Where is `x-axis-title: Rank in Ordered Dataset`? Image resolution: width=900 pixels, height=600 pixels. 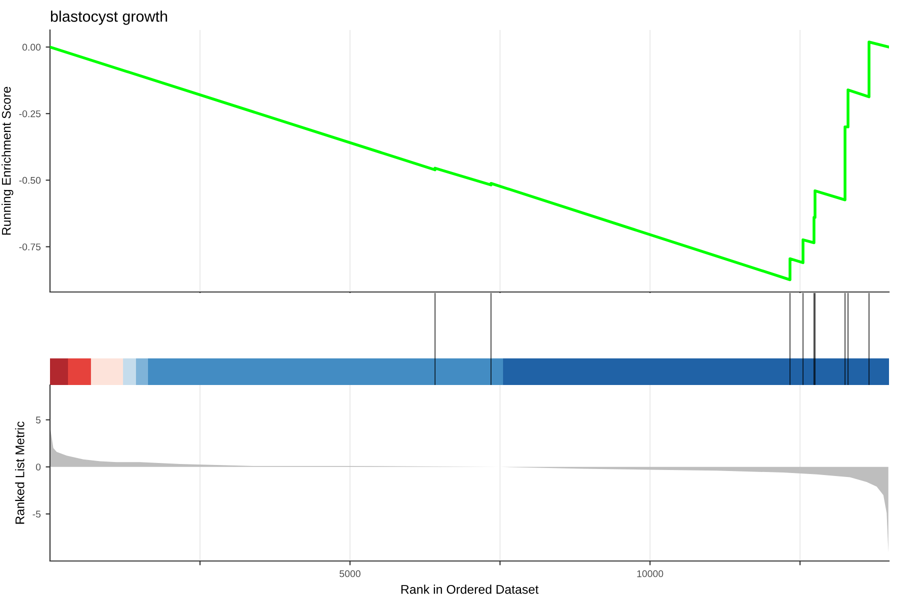 x-axis-title: Rank in Ordered Dataset is located at coordinates (470, 589).